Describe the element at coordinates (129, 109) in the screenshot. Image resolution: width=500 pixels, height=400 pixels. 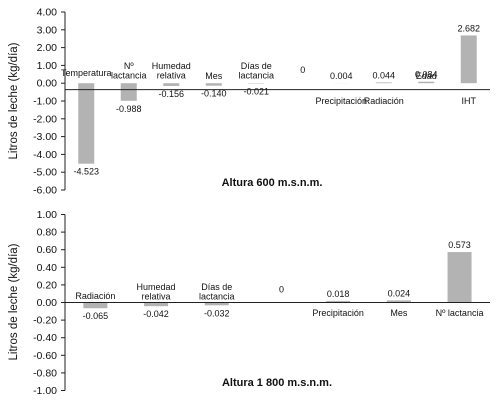
I see `value-label: -0.988` at that location.